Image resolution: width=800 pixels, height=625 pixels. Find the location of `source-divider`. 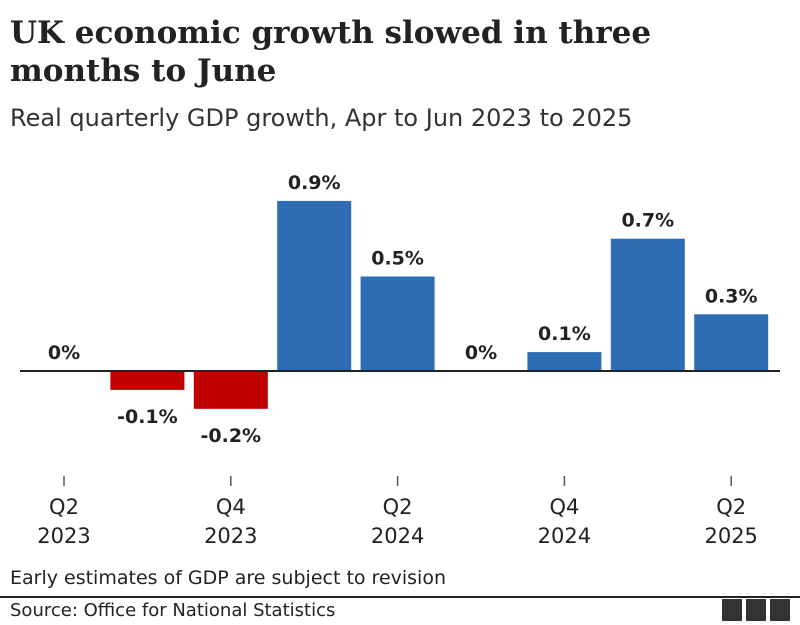

source-divider is located at coordinates (400, 597).